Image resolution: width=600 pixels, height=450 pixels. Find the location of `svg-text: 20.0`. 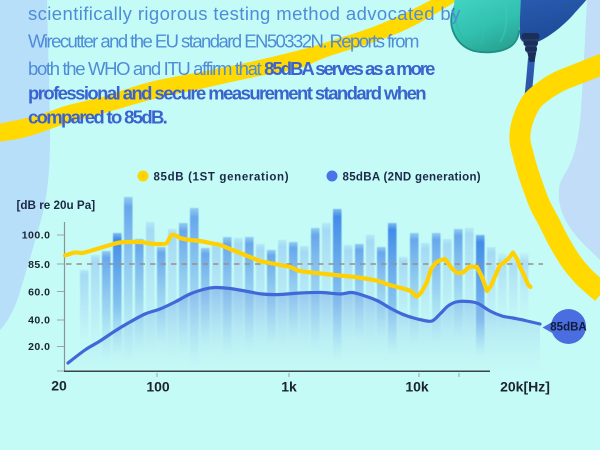

svg-text: 20.0 is located at coordinates (39, 347).